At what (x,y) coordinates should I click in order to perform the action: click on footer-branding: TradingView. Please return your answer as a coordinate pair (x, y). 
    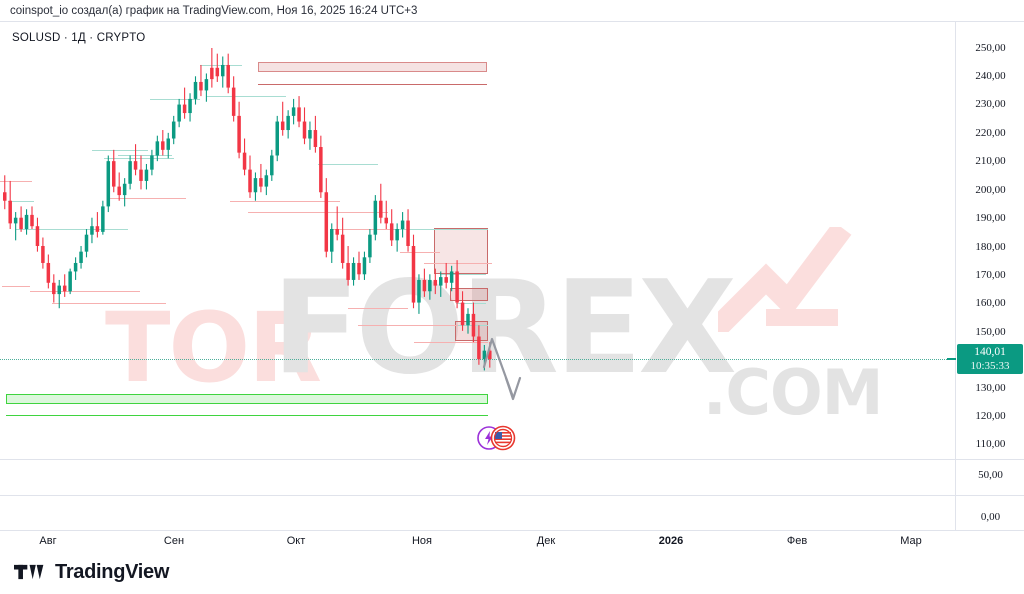
    Looking at the image, I should click on (512, 572).